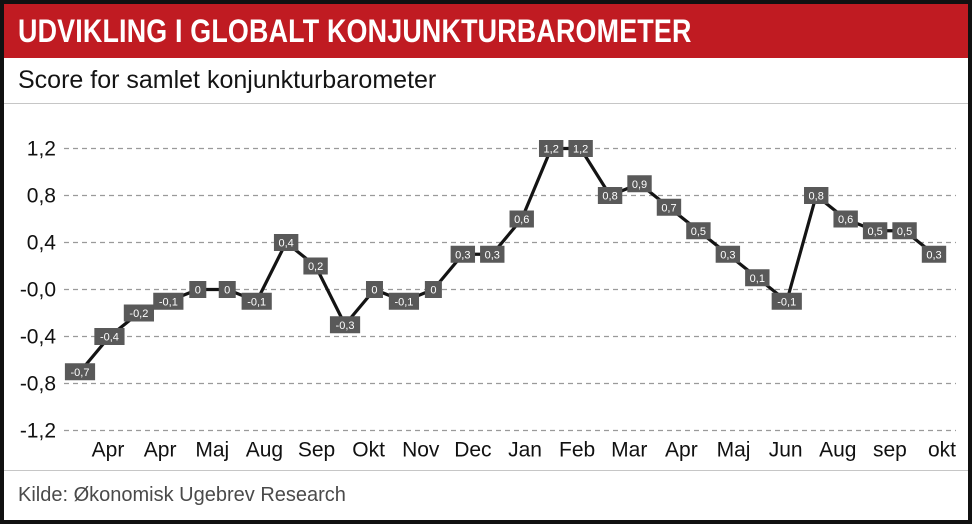  Describe the element at coordinates (942, 450) in the screenshot. I see `x-axis-tick-label: okt` at that location.